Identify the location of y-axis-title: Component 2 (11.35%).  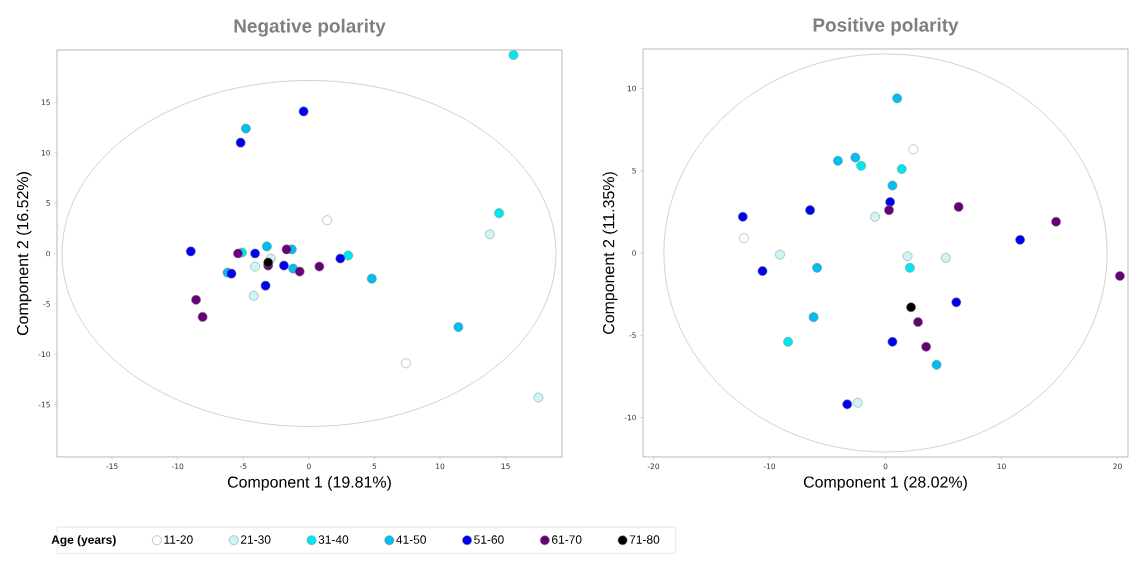
(610, 253).